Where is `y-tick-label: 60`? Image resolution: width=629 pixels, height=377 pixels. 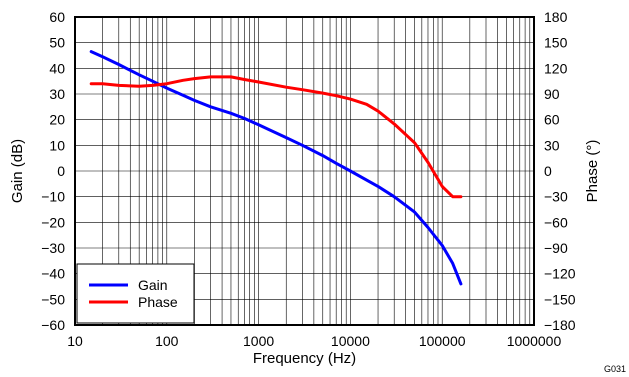
y-tick-label: 60 is located at coordinates (57, 17).